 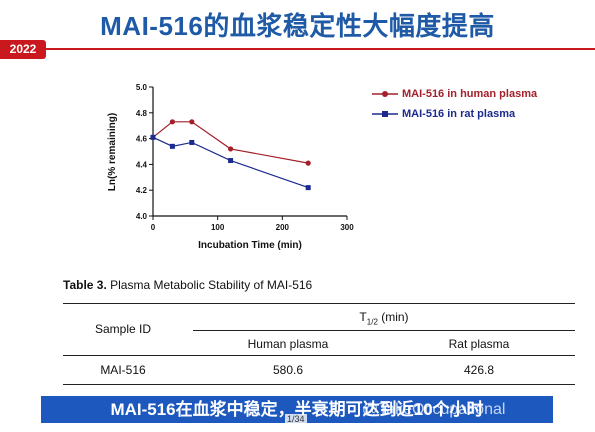 What do you see at coordinates (384, 330) in the screenshot?
I see `table-header-rule` at bounding box center [384, 330].